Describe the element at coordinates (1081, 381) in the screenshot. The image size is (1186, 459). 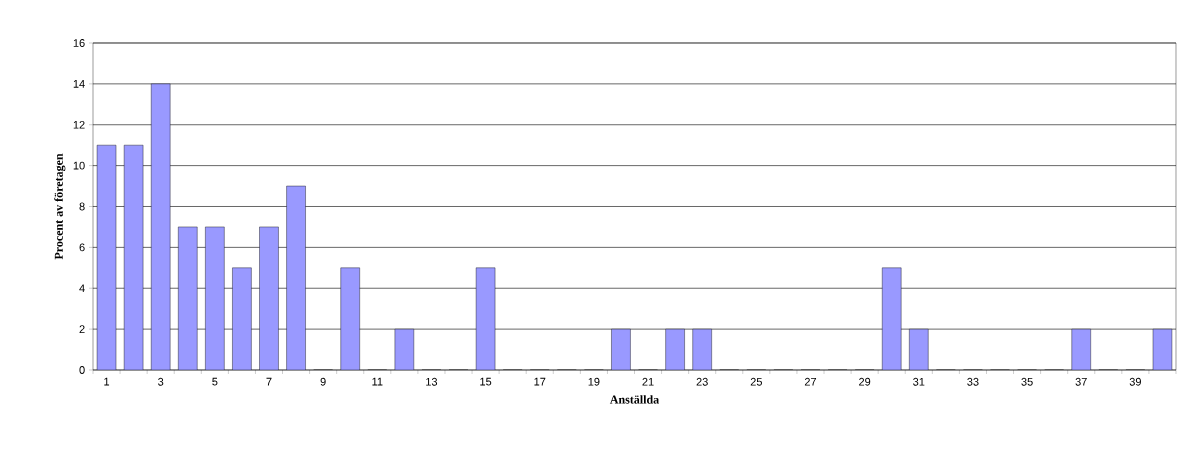
I see `x-tick-label: 37` at that location.